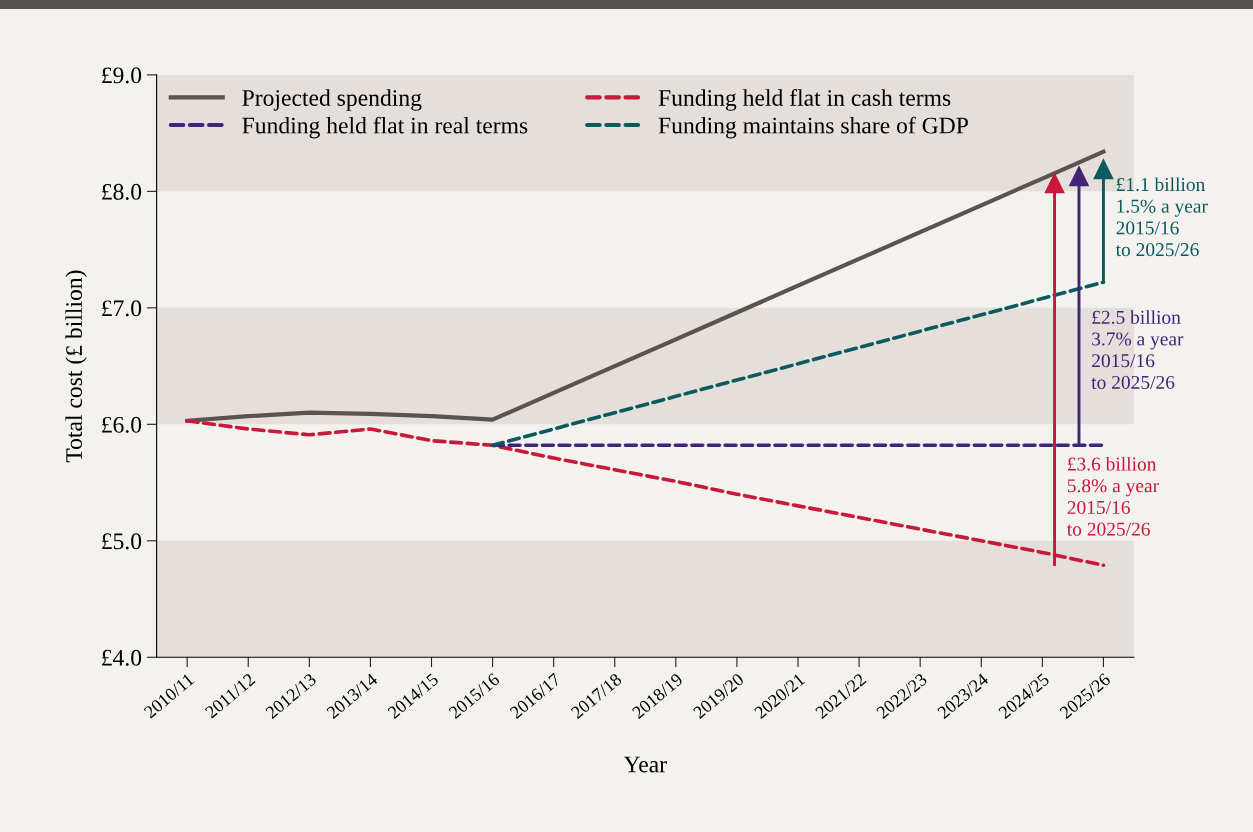  I want to click on legend-label: Projected spending, so click(332, 100).